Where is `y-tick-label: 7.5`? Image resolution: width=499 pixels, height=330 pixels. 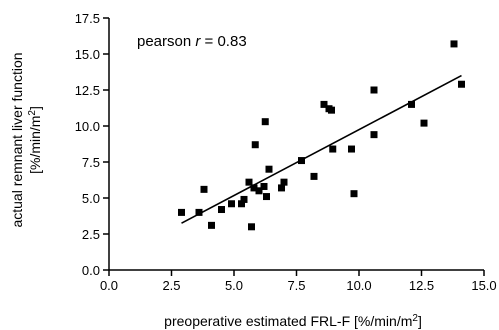
y-tick-label: 7.5 is located at coordinates (91, 162).